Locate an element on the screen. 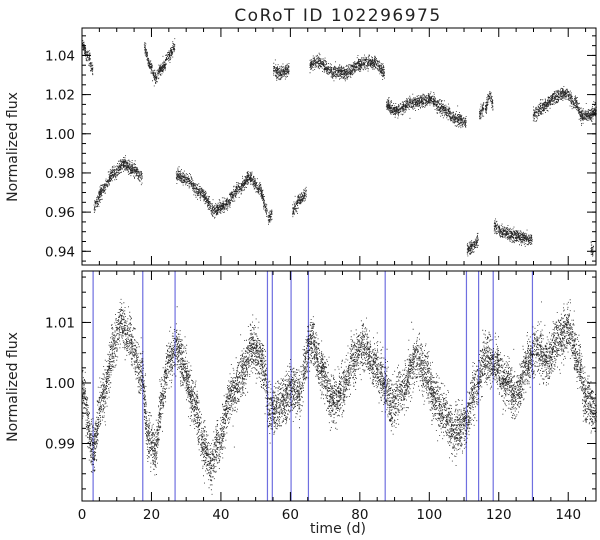 The width and height of the screenshot is (600, 540). x-tick-label: 80 is located at coordinates (359, 515).